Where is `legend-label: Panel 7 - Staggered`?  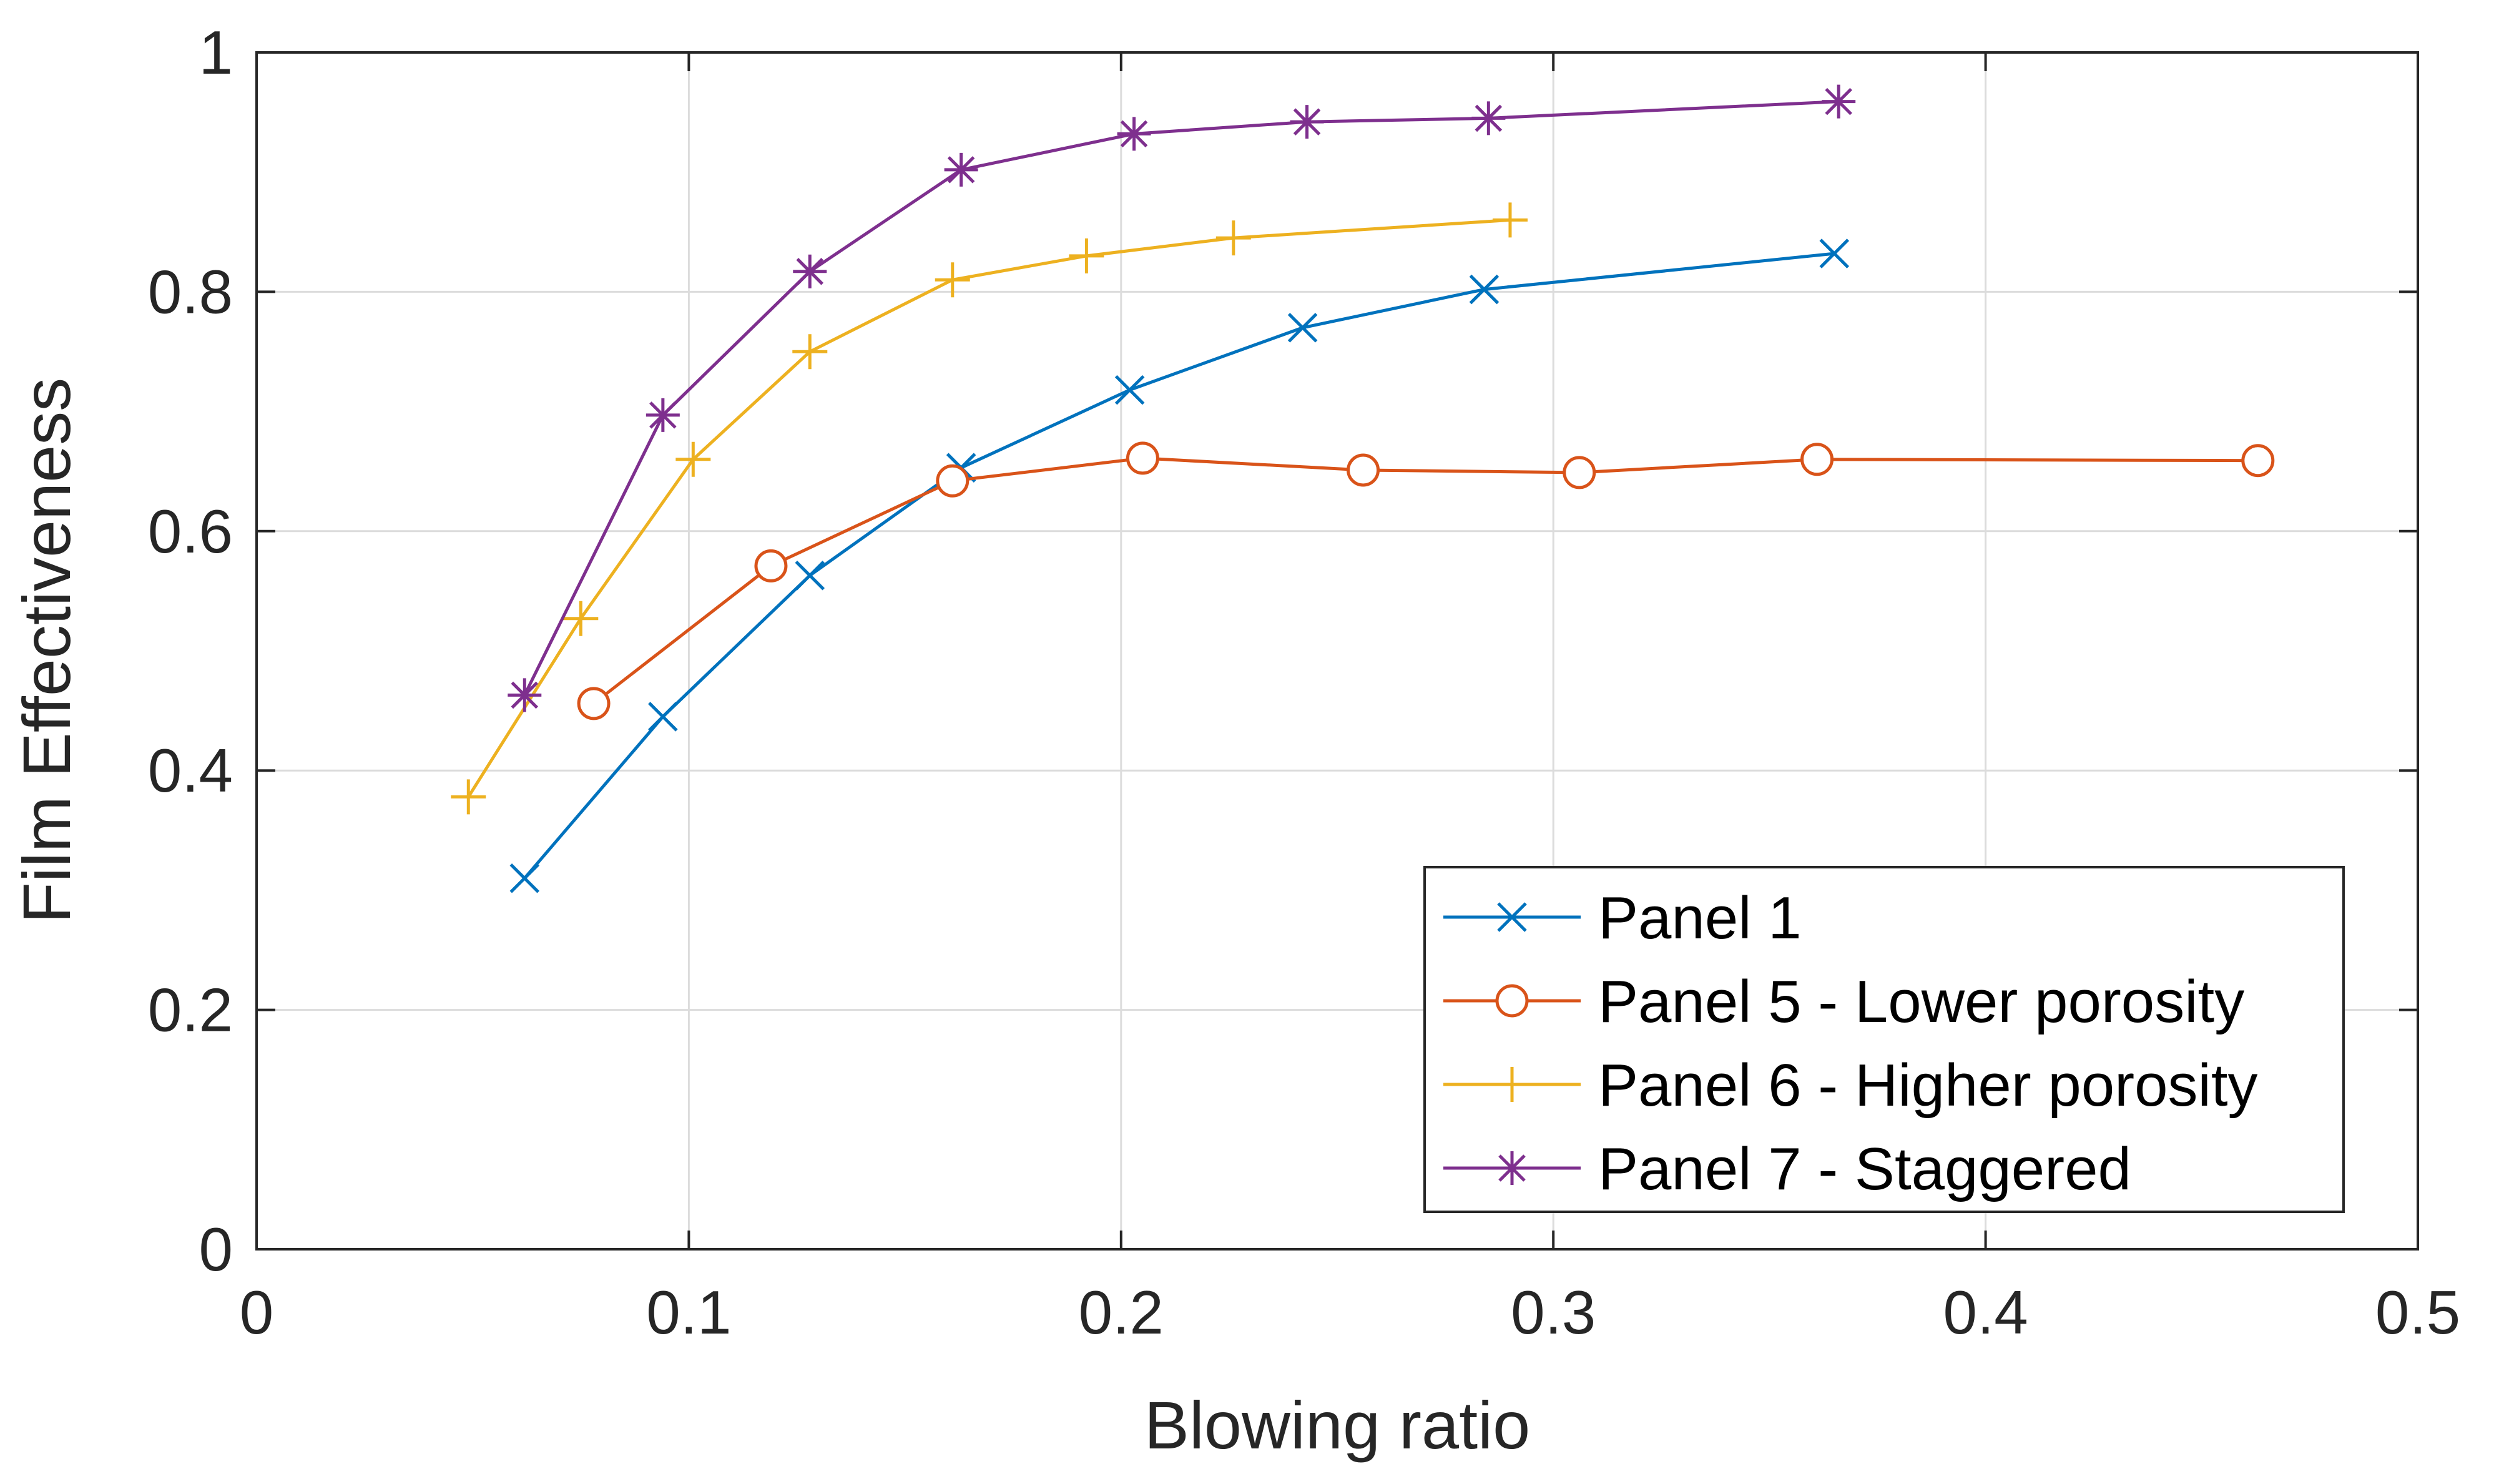
legend-label: Panel 7 - Staggered is located at coordinates (1864, 1169).